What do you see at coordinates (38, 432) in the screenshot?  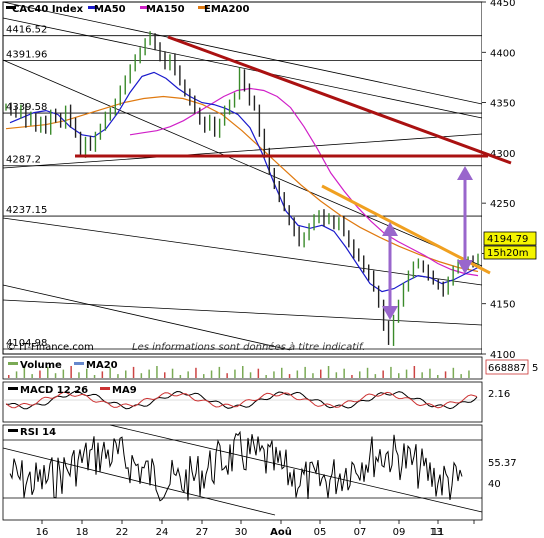 I see `rsi-legend-label: RSI 14` at bounding box center [38, 432].